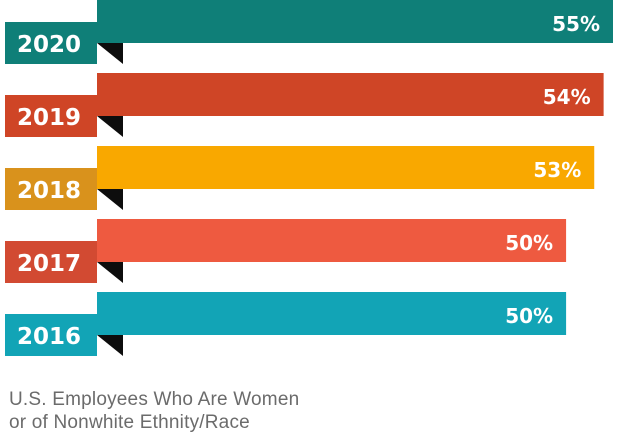 The width and height of the screenshot is (620, 436). Describe the element at coordinates (332, 313) in the screenshot. I see `bar-2016` at that location.